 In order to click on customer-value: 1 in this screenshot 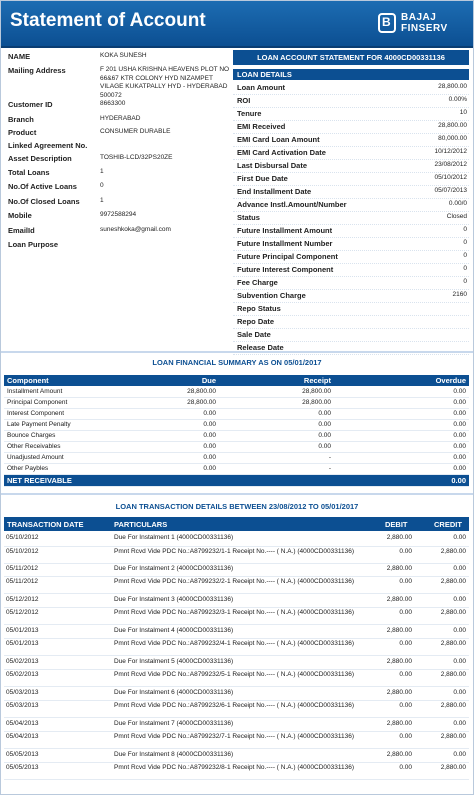, I will do `click(102, 171)`.